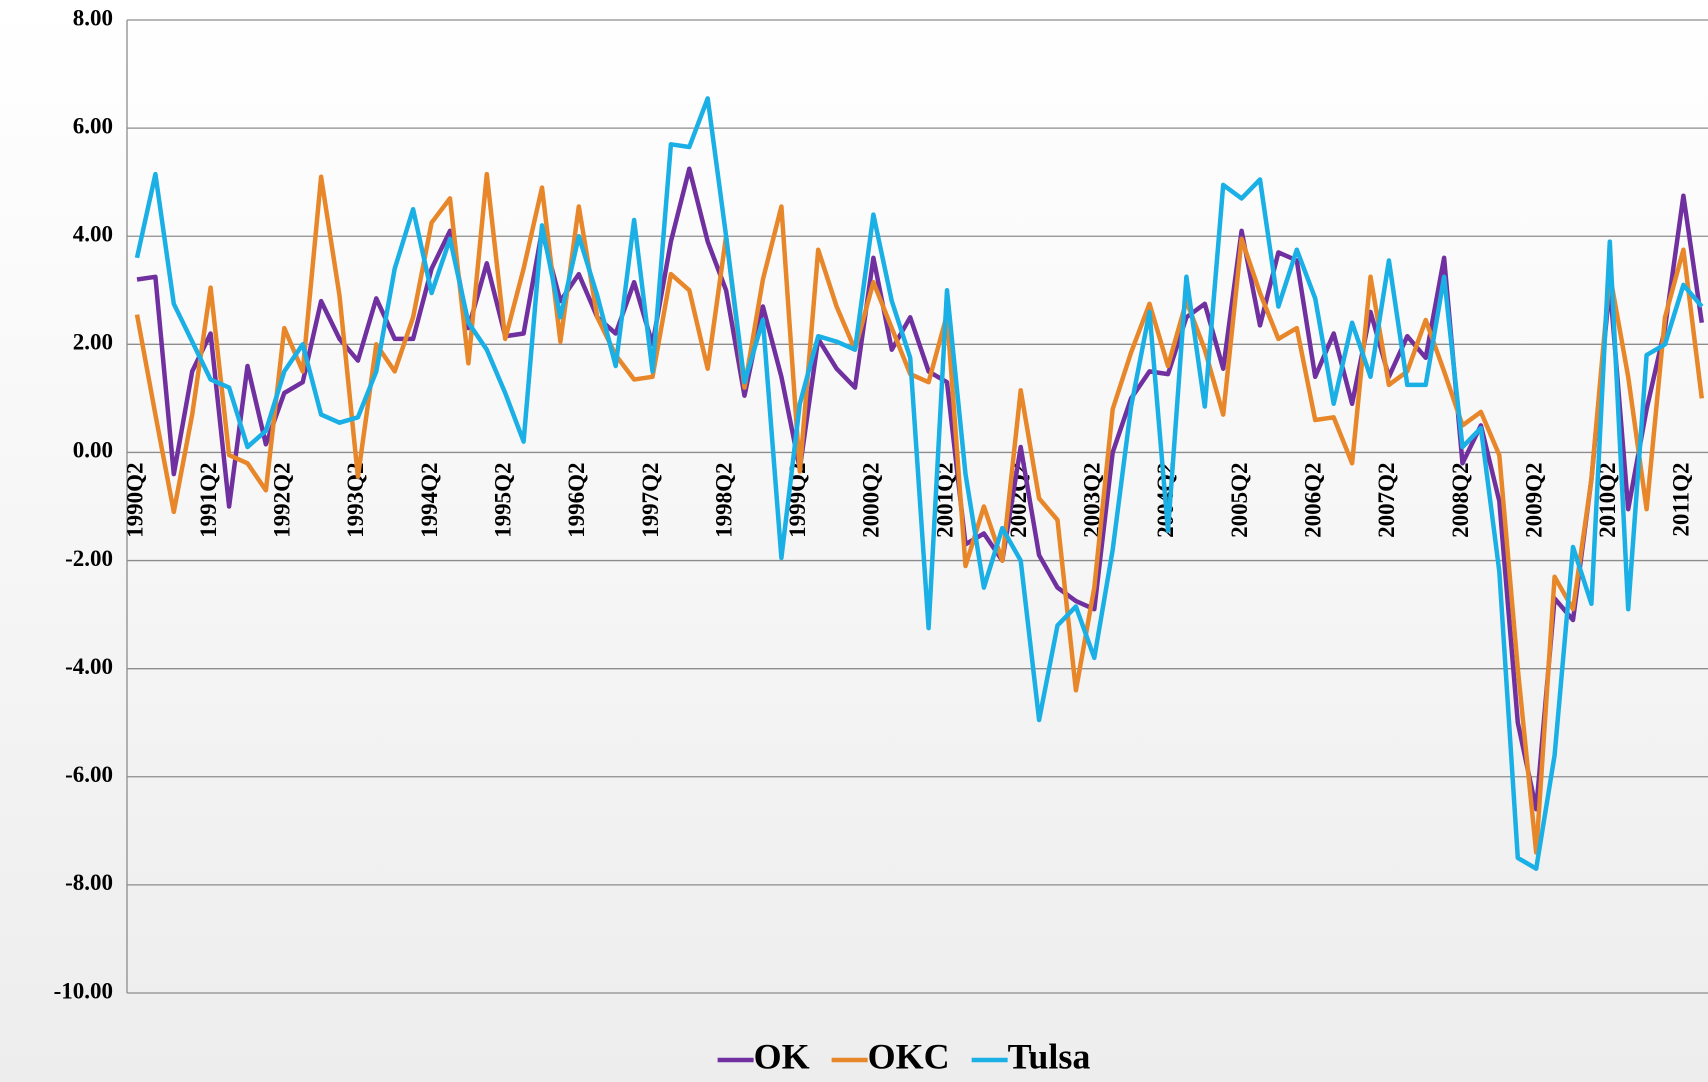  What do you see at coordinates (1239, 499) in the screenshot?
I see `x-tick-label: 2005Q2` at bounding box center [1239, 499].